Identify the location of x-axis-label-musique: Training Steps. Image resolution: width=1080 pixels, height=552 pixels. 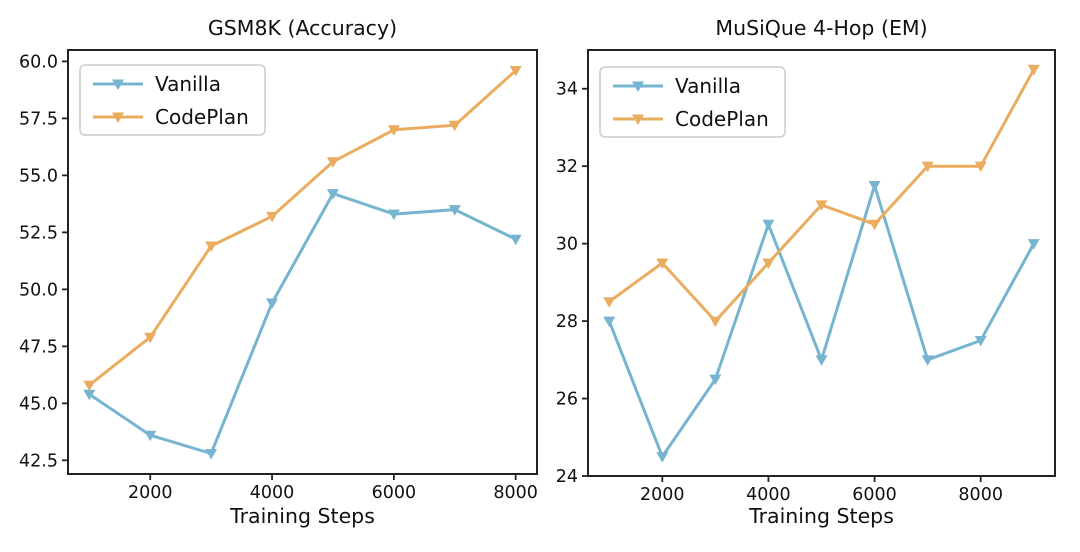
(821, 516).